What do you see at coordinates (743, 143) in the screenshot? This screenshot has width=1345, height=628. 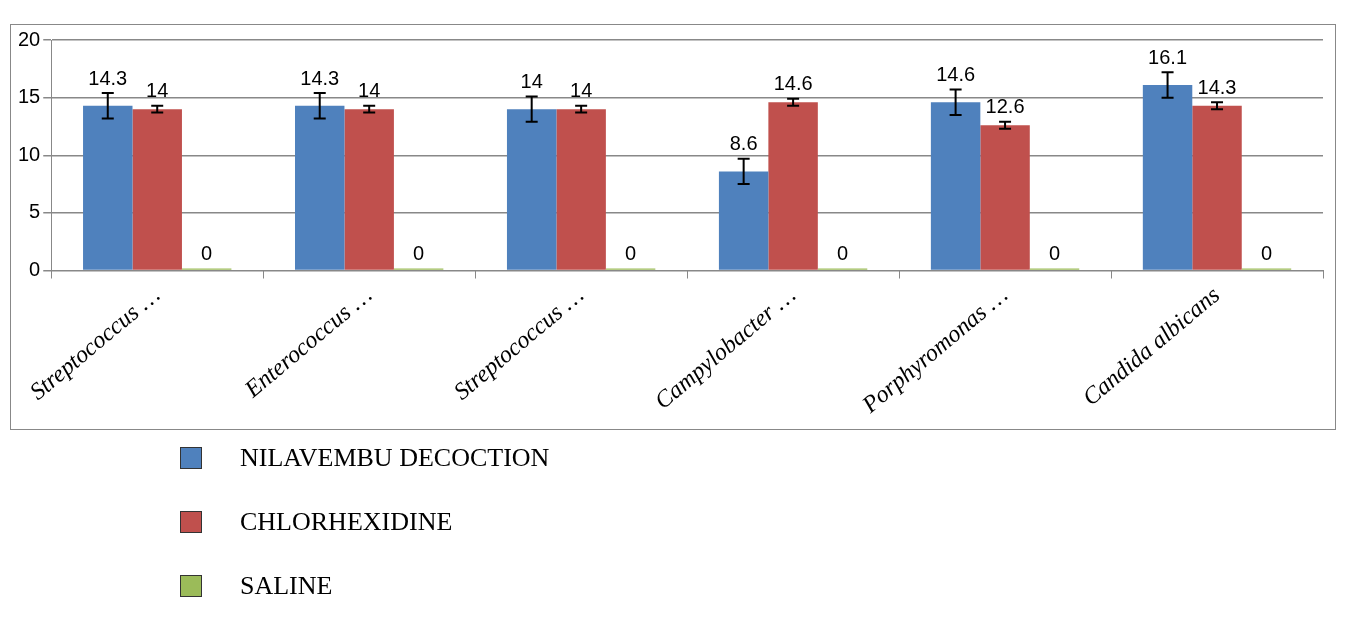 I see `data-label: 8.6` at bounding box center [743, 143].